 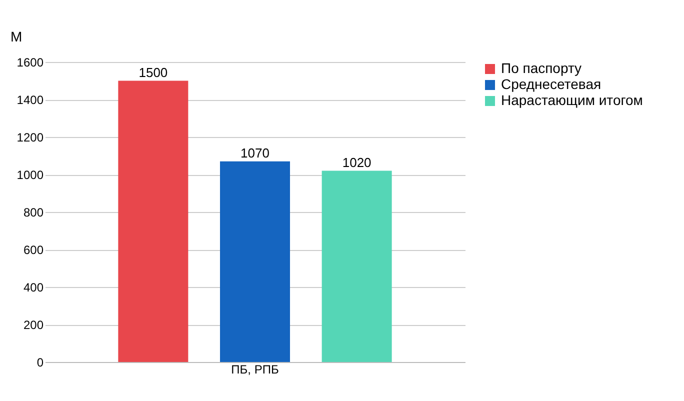 What do you see at coordinates (30, 100) in the screenshot?
I see `y-tick-label: 1400` at bounding box center [30, 100].